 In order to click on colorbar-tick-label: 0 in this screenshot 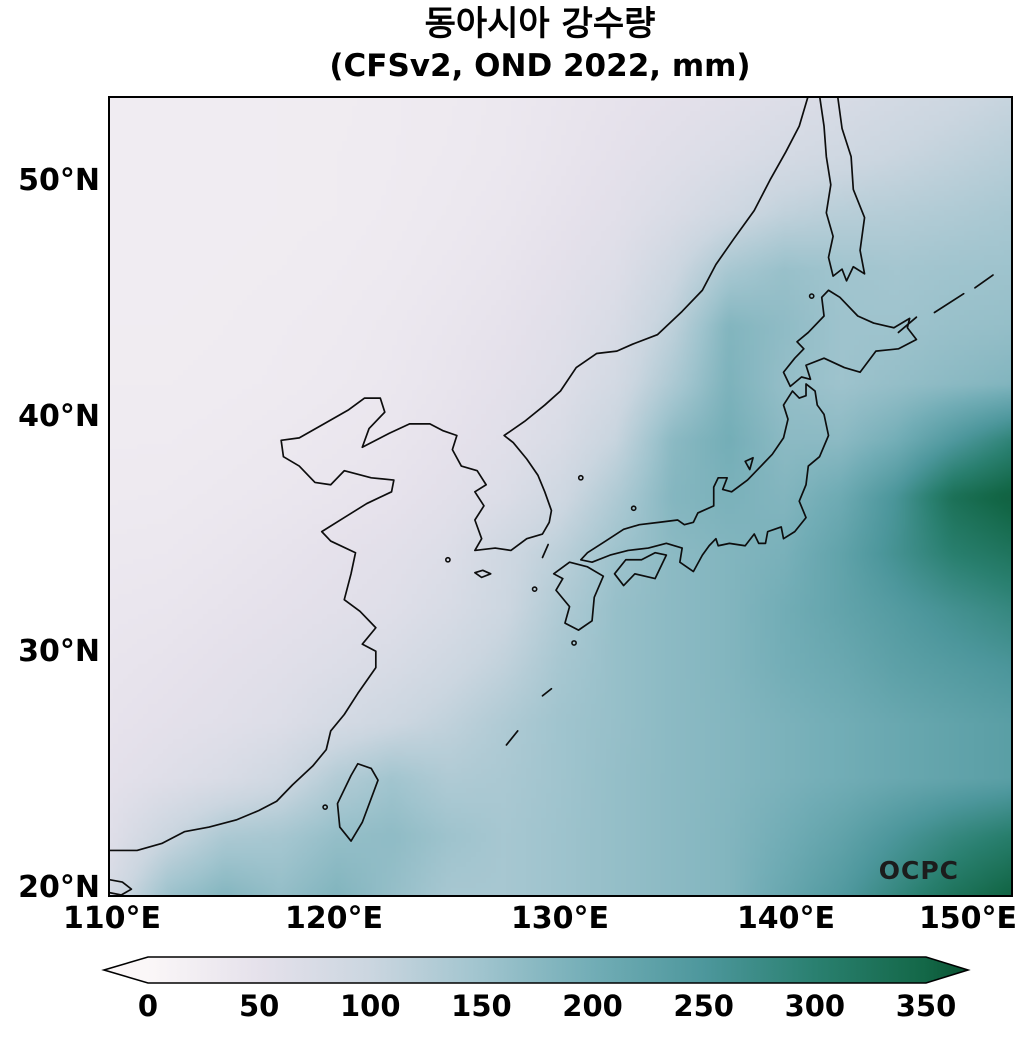, I will do `click(148, 1006)`.